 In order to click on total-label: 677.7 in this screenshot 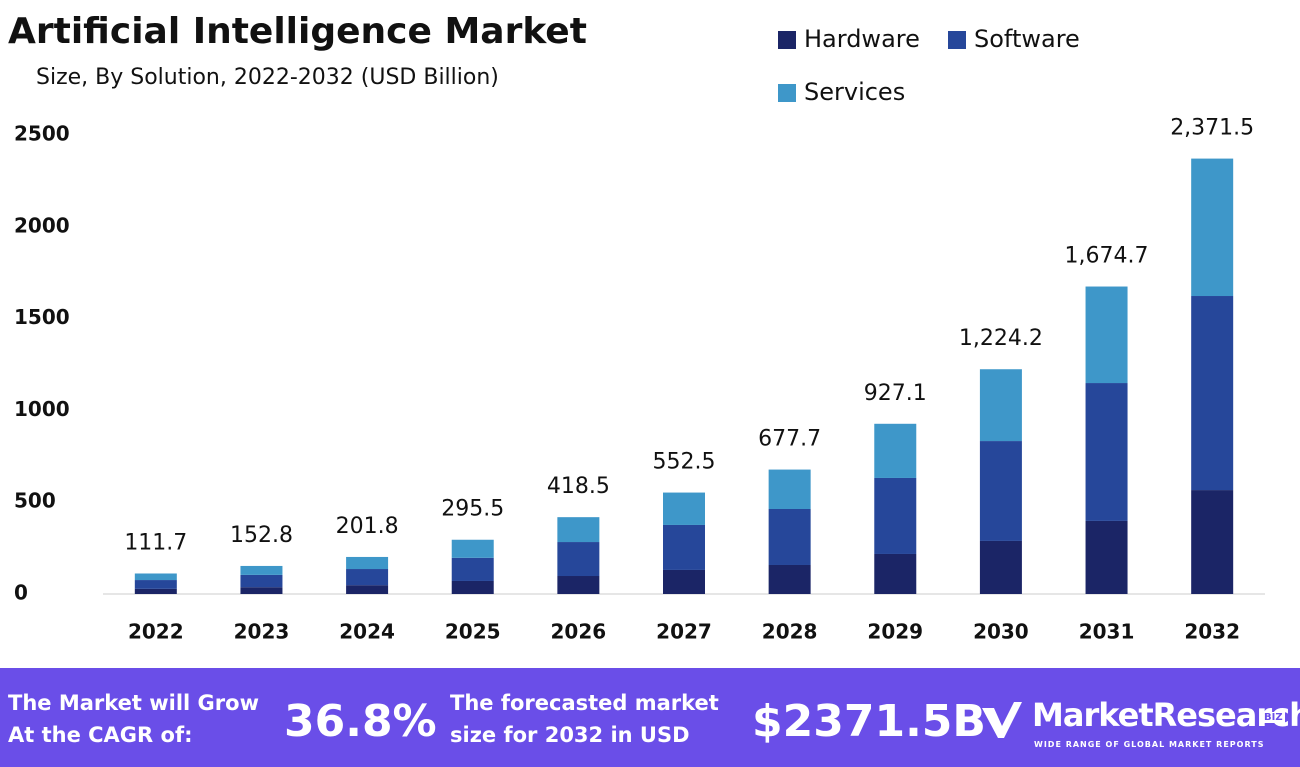, I will do `click(789, 439)`.